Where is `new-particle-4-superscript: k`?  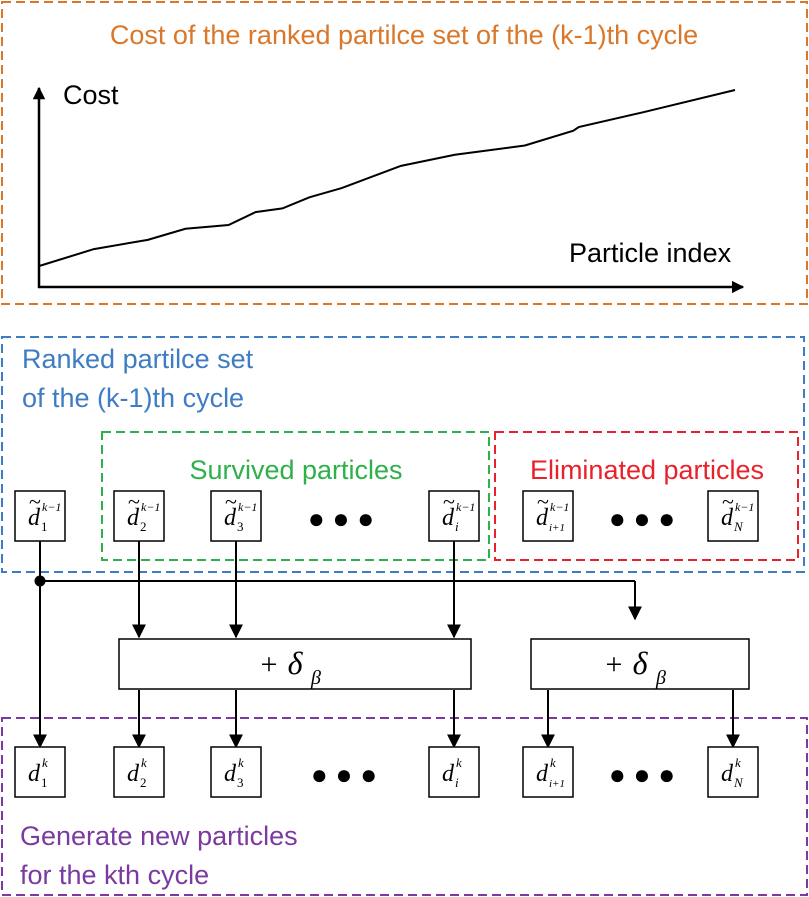 new-particle-4-superscript: k is located at coordinates (459, 762).